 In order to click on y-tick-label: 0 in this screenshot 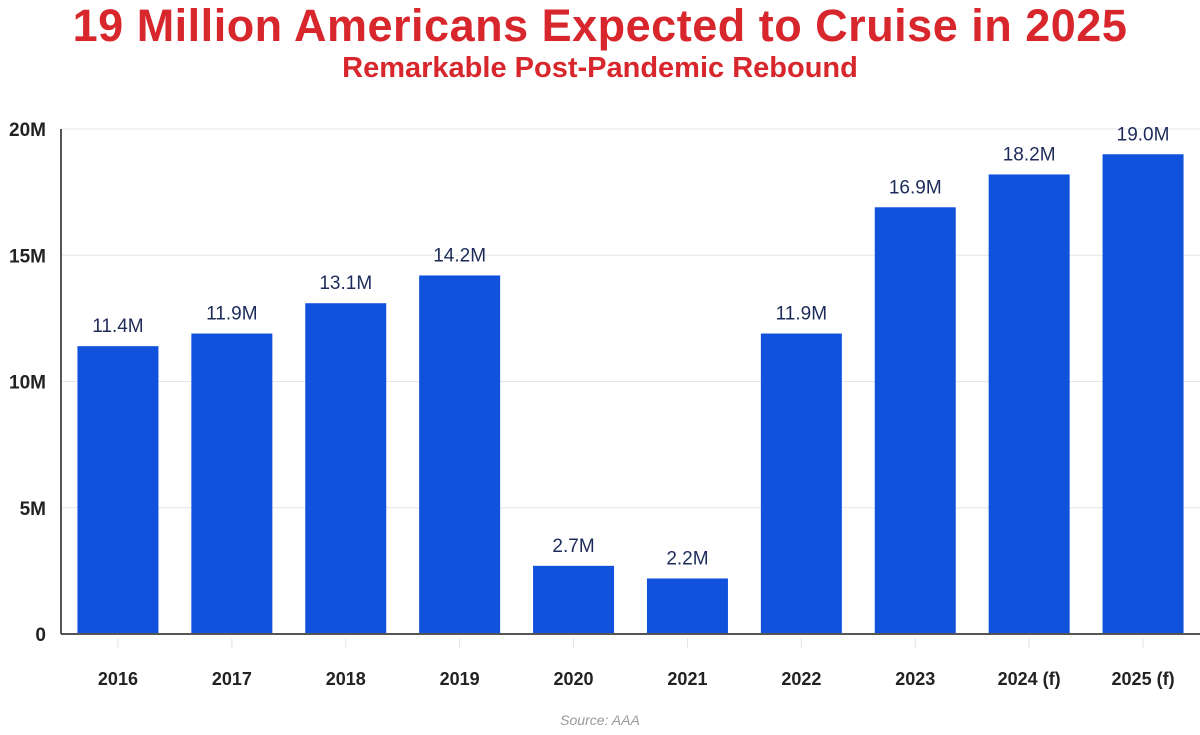, I will do `click(40, 635)`.